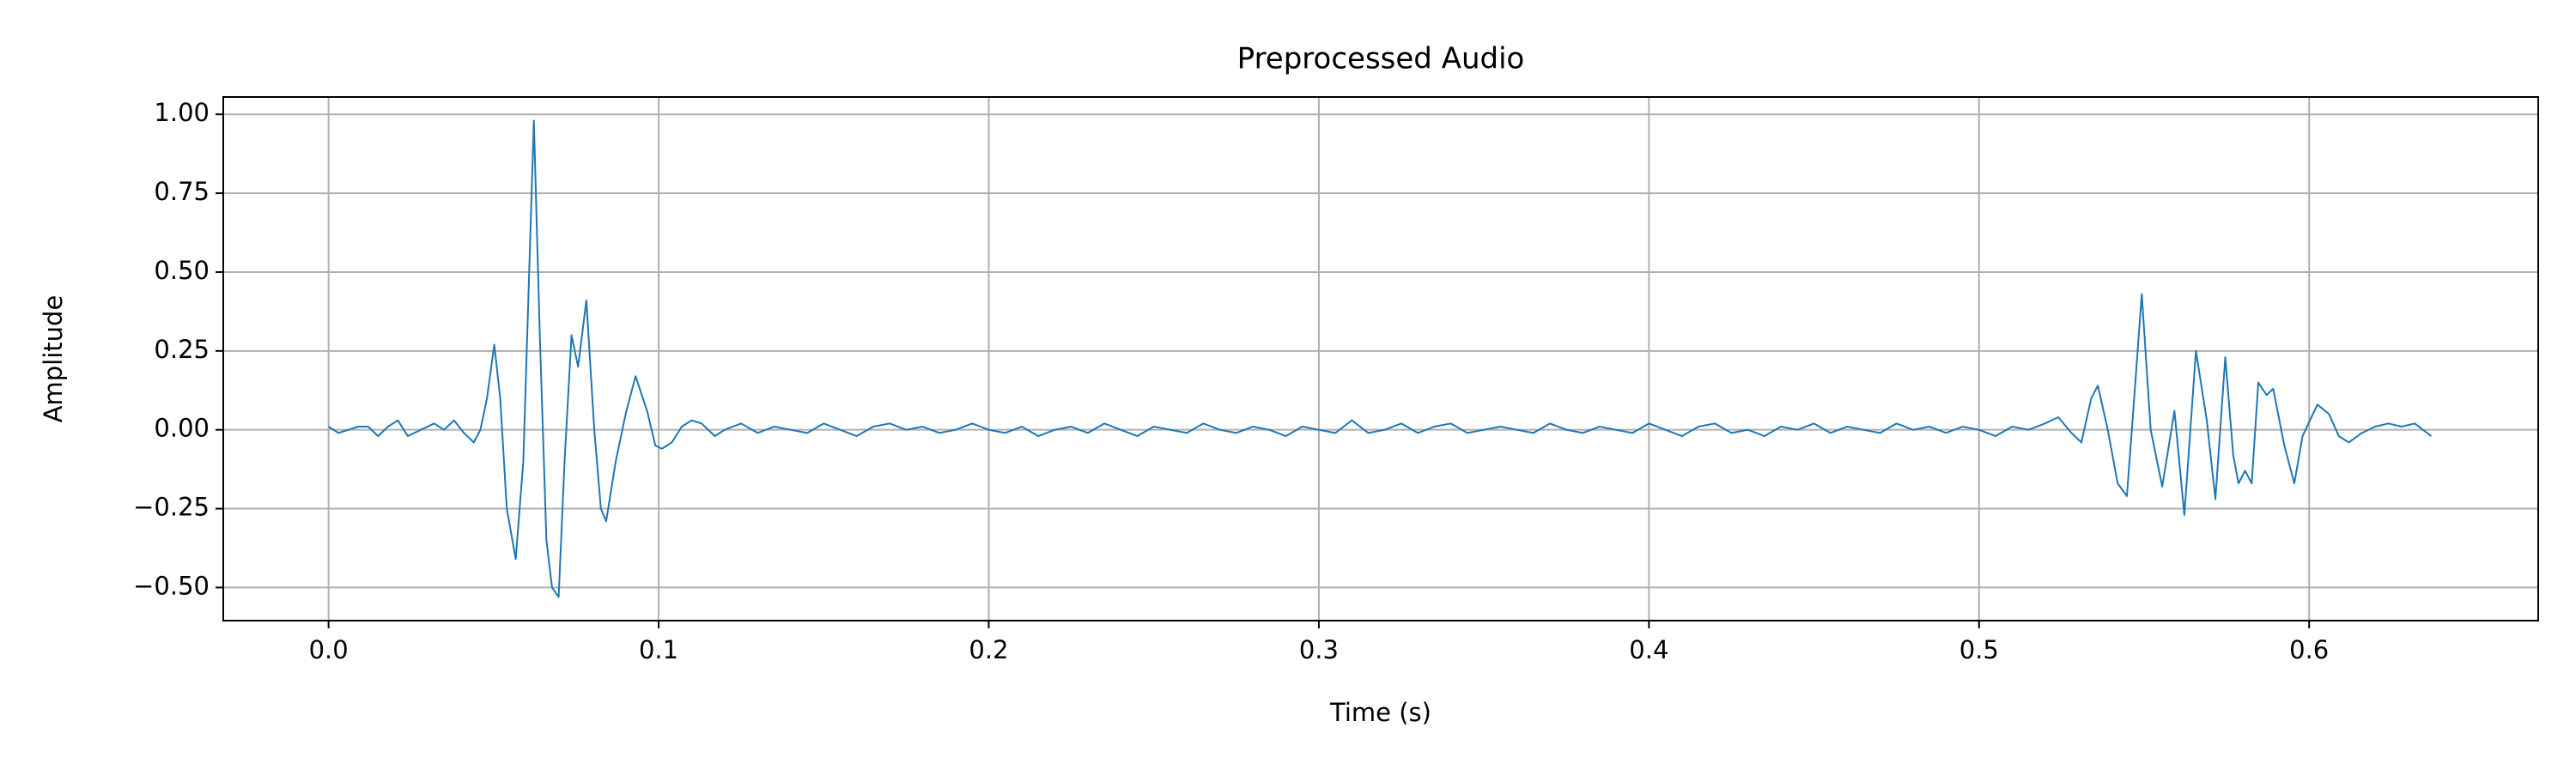  What do you see at coordinates (182, 350) in the screenshot?
I see `y-tick-label: 0.25` at bounding box center [182, 350].